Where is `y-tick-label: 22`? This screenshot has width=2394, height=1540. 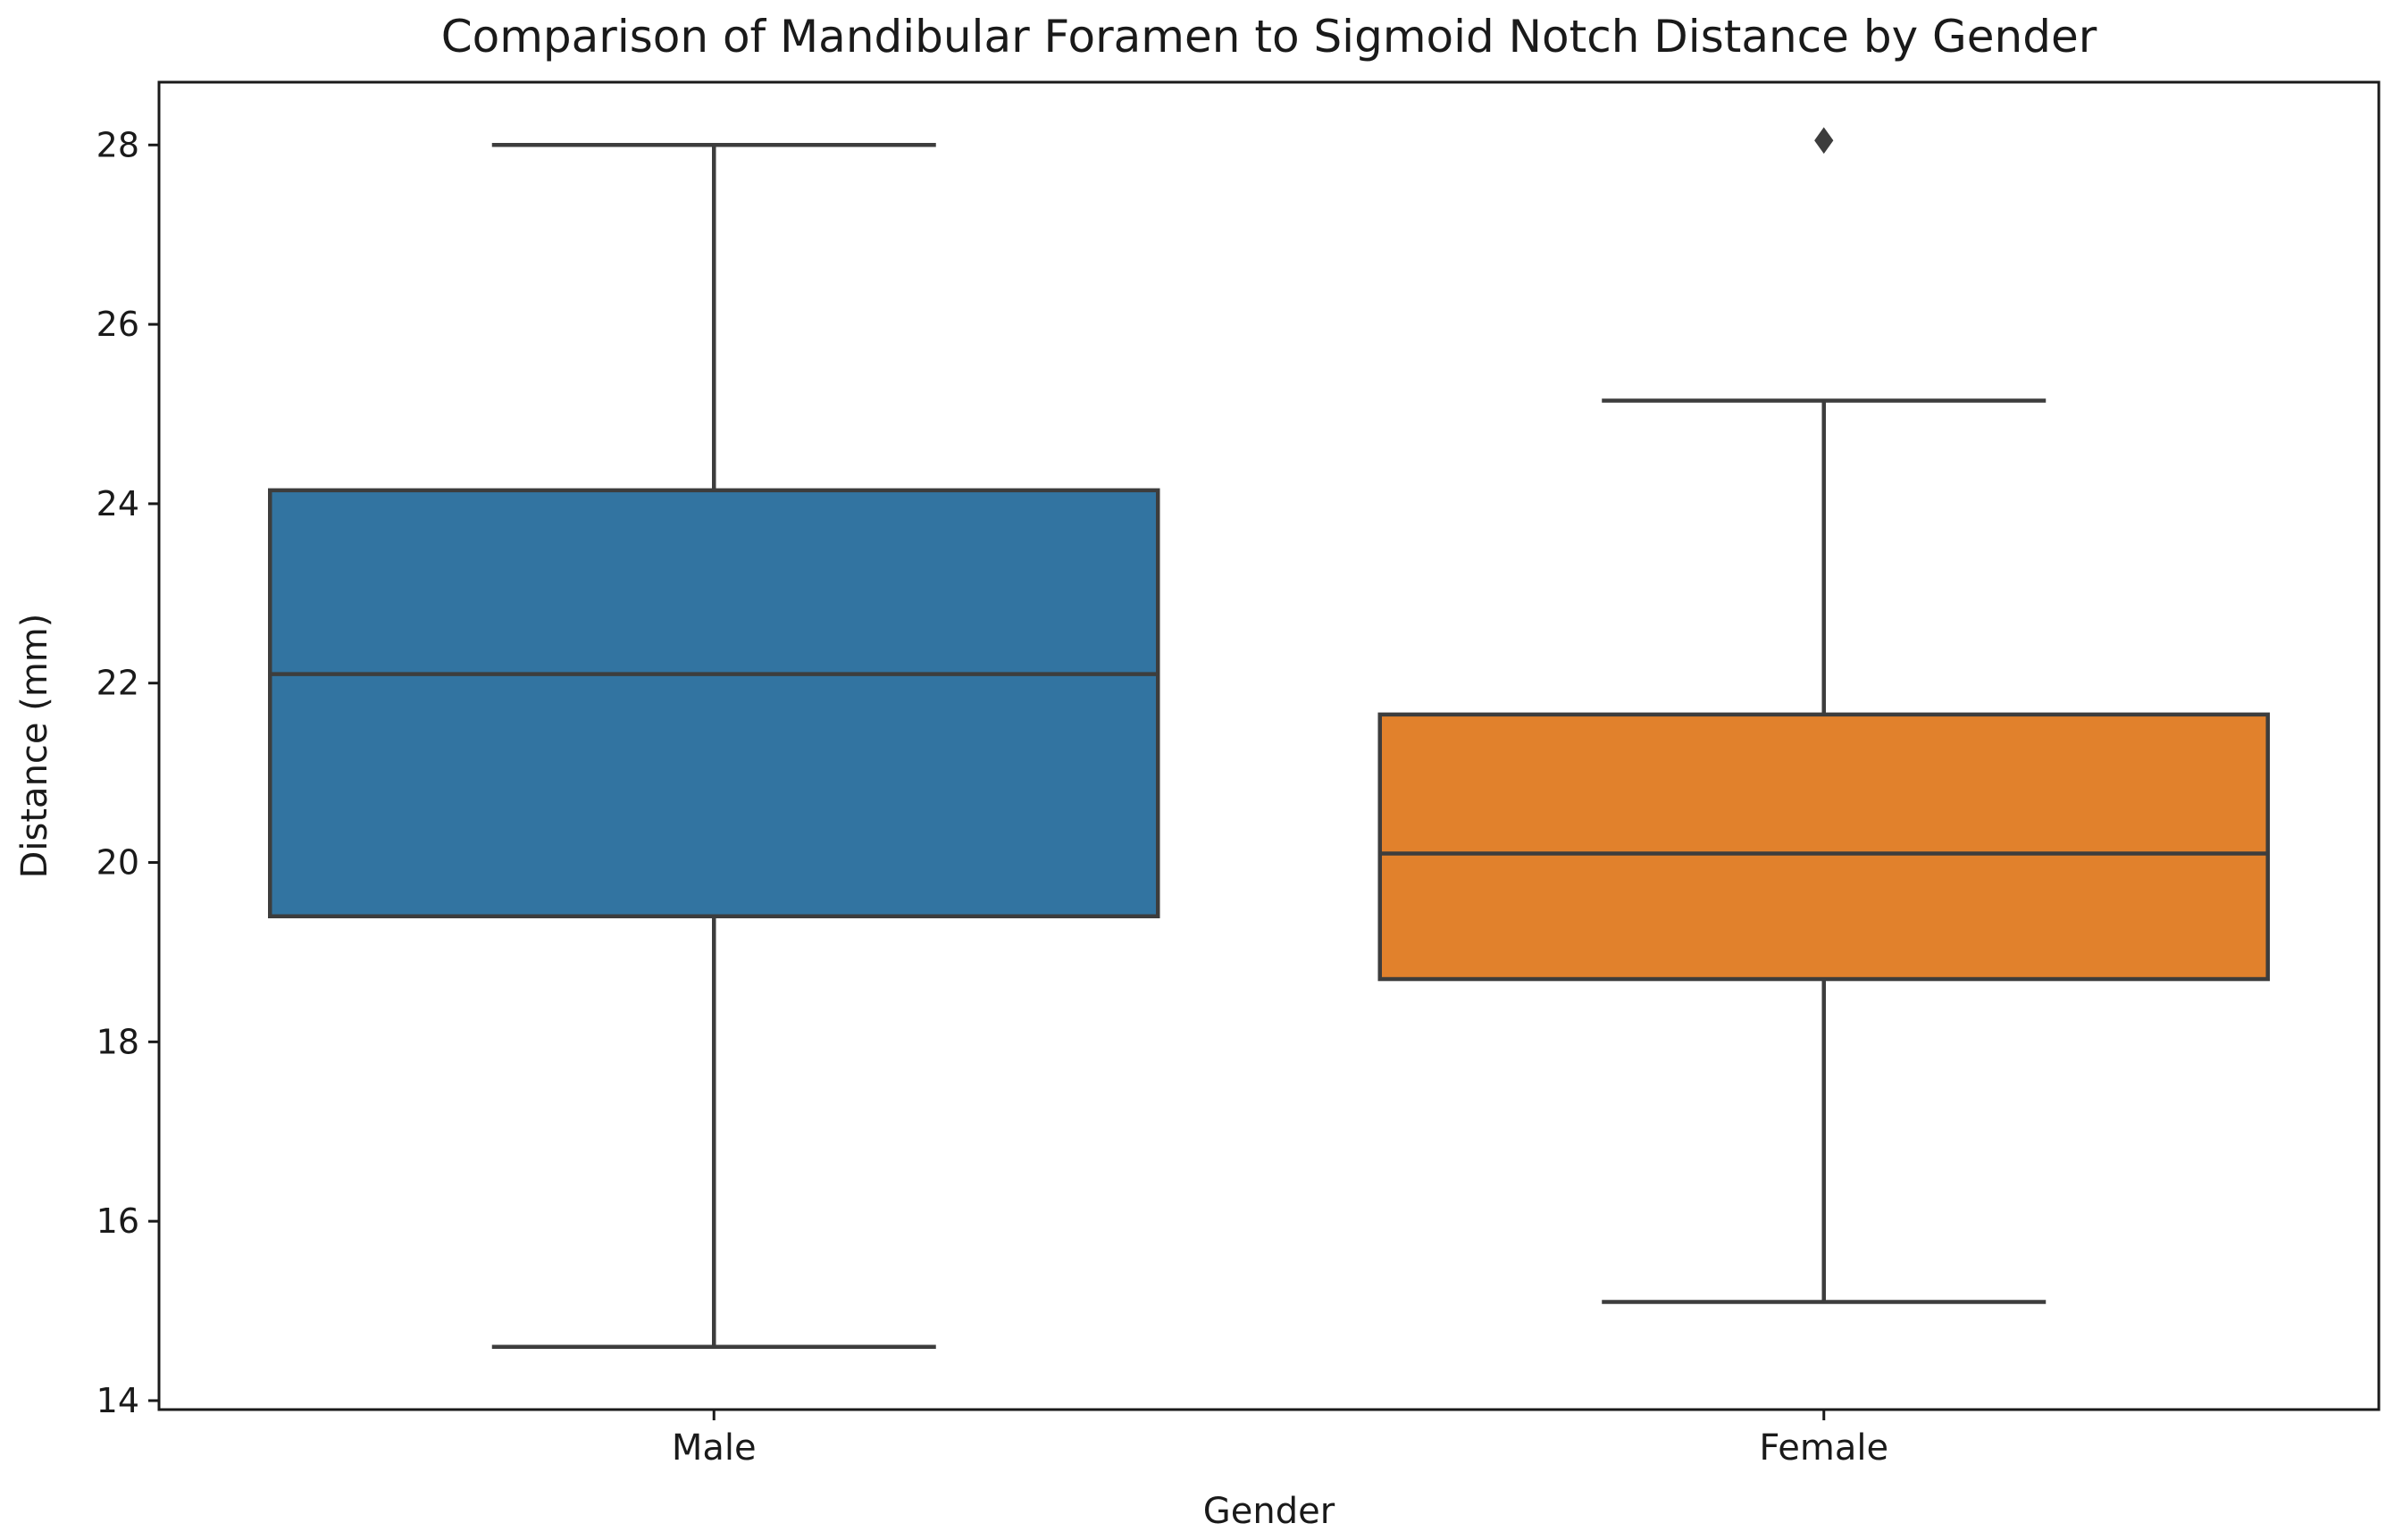 y-tick-label: 22 is located at coordinates (117, 683).